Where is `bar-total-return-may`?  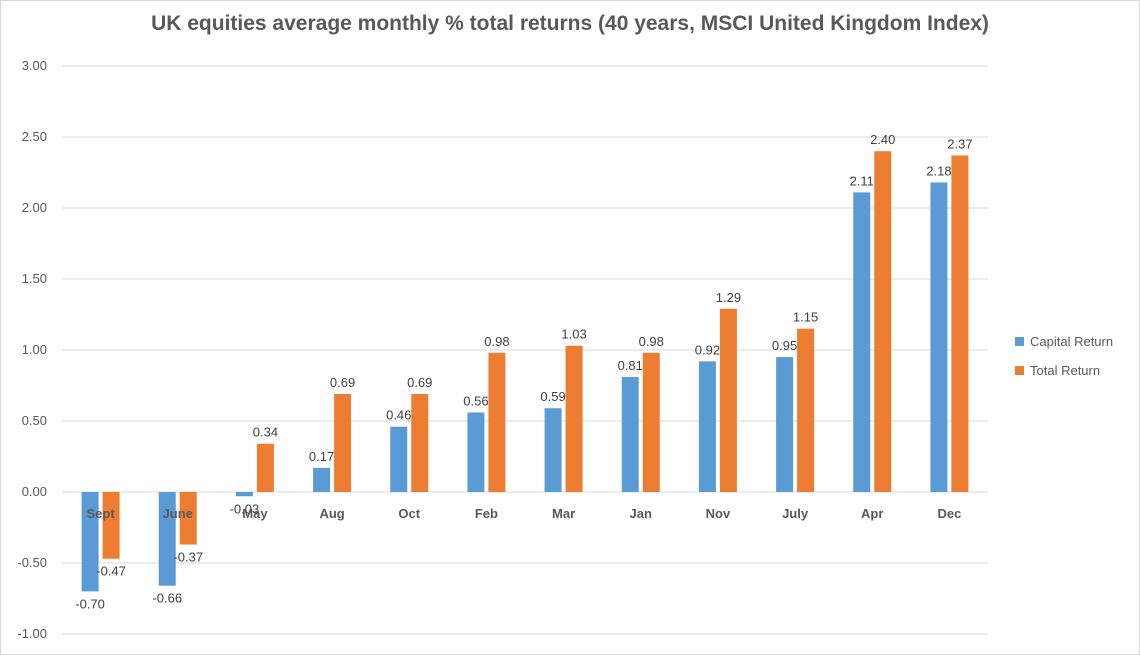 bar-total-return-may is located at coordinates (265, 467).